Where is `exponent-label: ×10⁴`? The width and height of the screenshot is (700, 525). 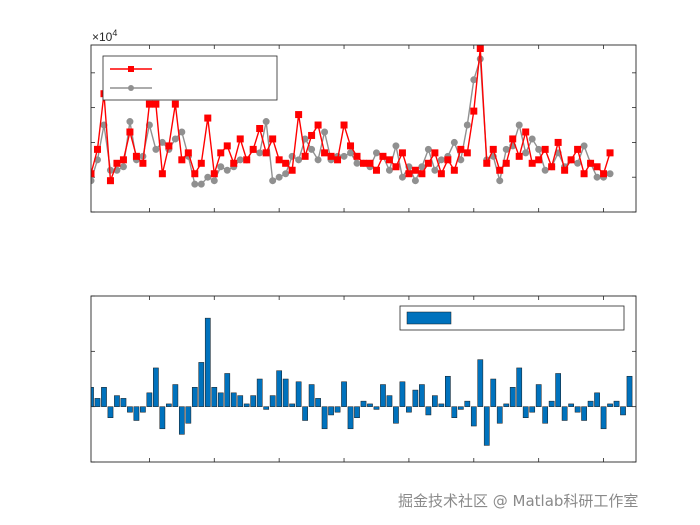
exponent-label: ×10⁴ is located at coordinates (104, 36).